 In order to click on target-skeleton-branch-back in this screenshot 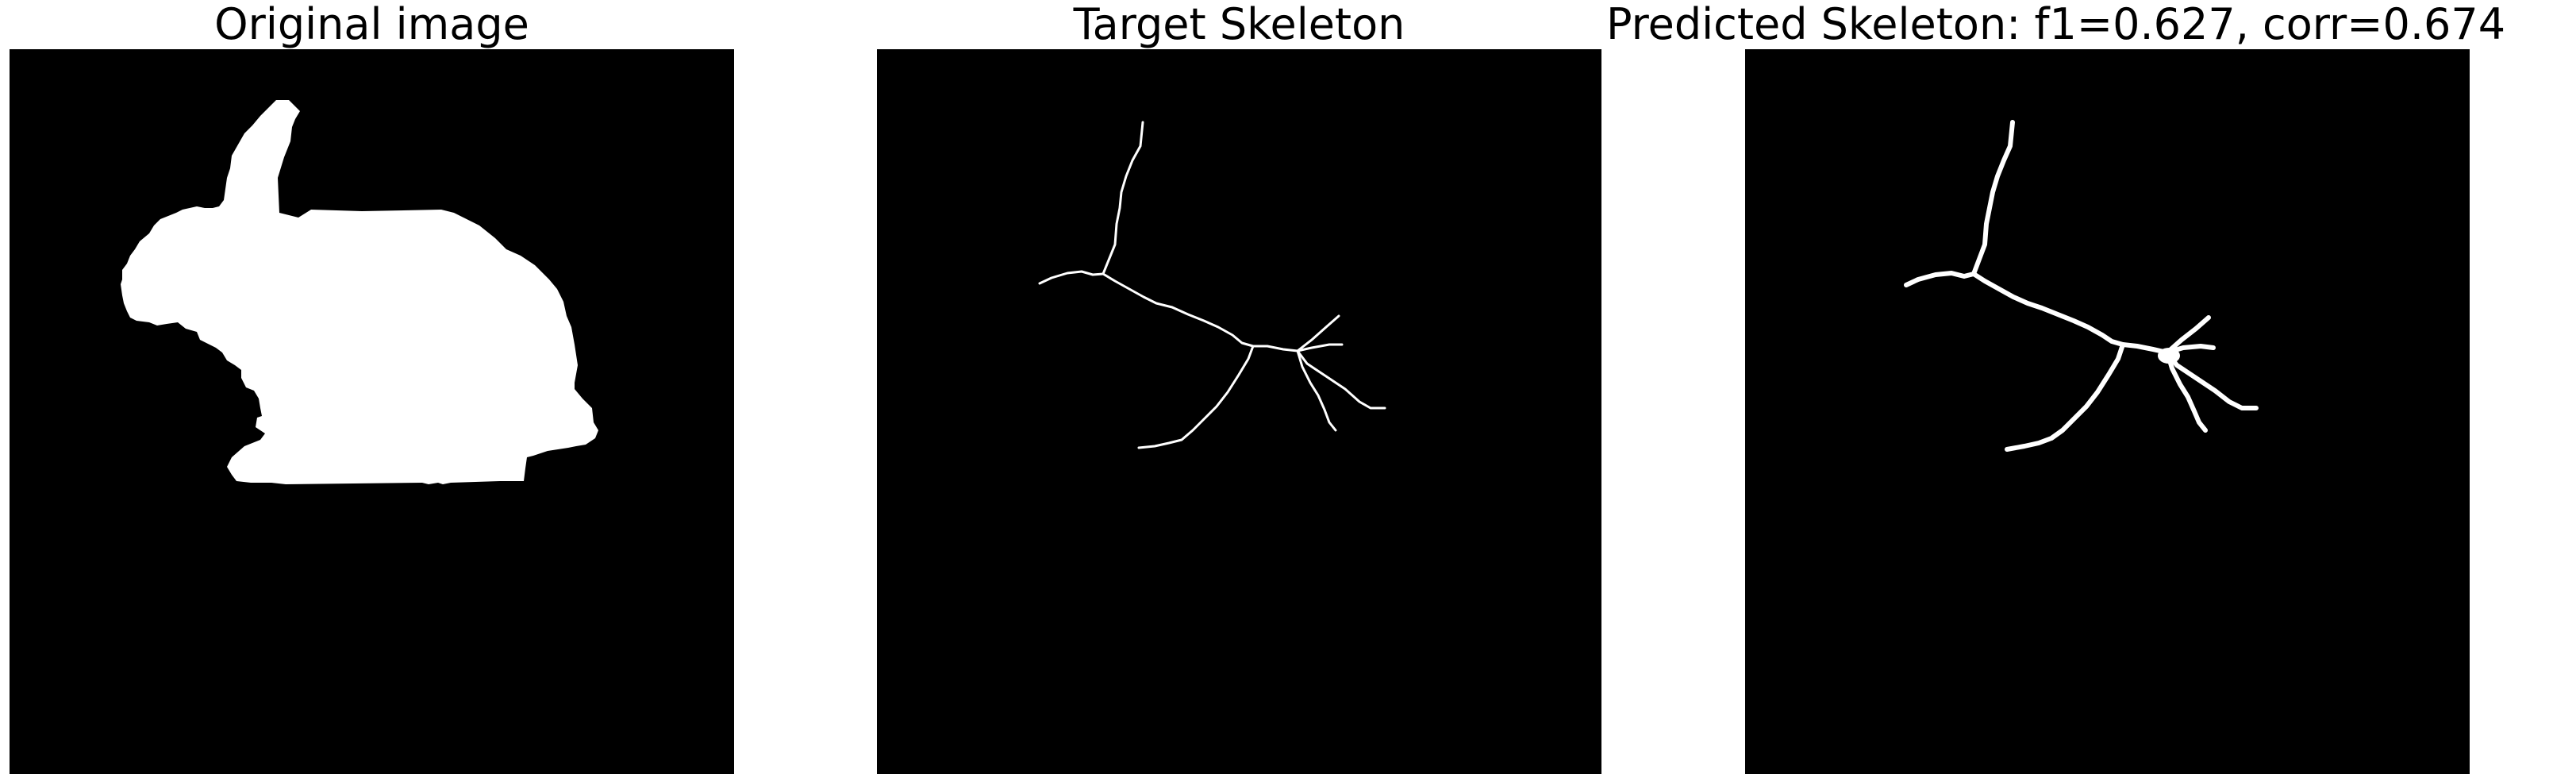, I will do `click(1178, 310)`.